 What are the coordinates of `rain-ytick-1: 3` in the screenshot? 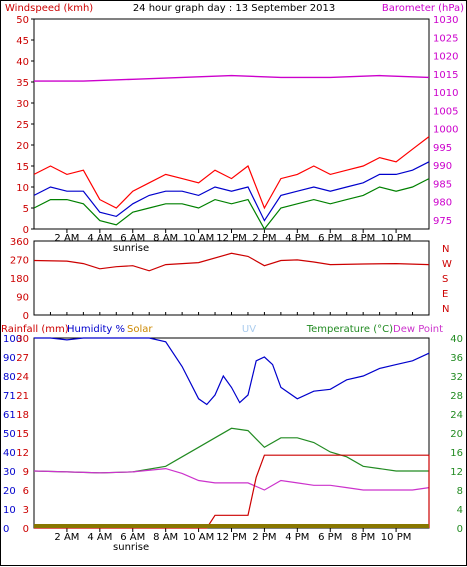 It's located at (26, 510).